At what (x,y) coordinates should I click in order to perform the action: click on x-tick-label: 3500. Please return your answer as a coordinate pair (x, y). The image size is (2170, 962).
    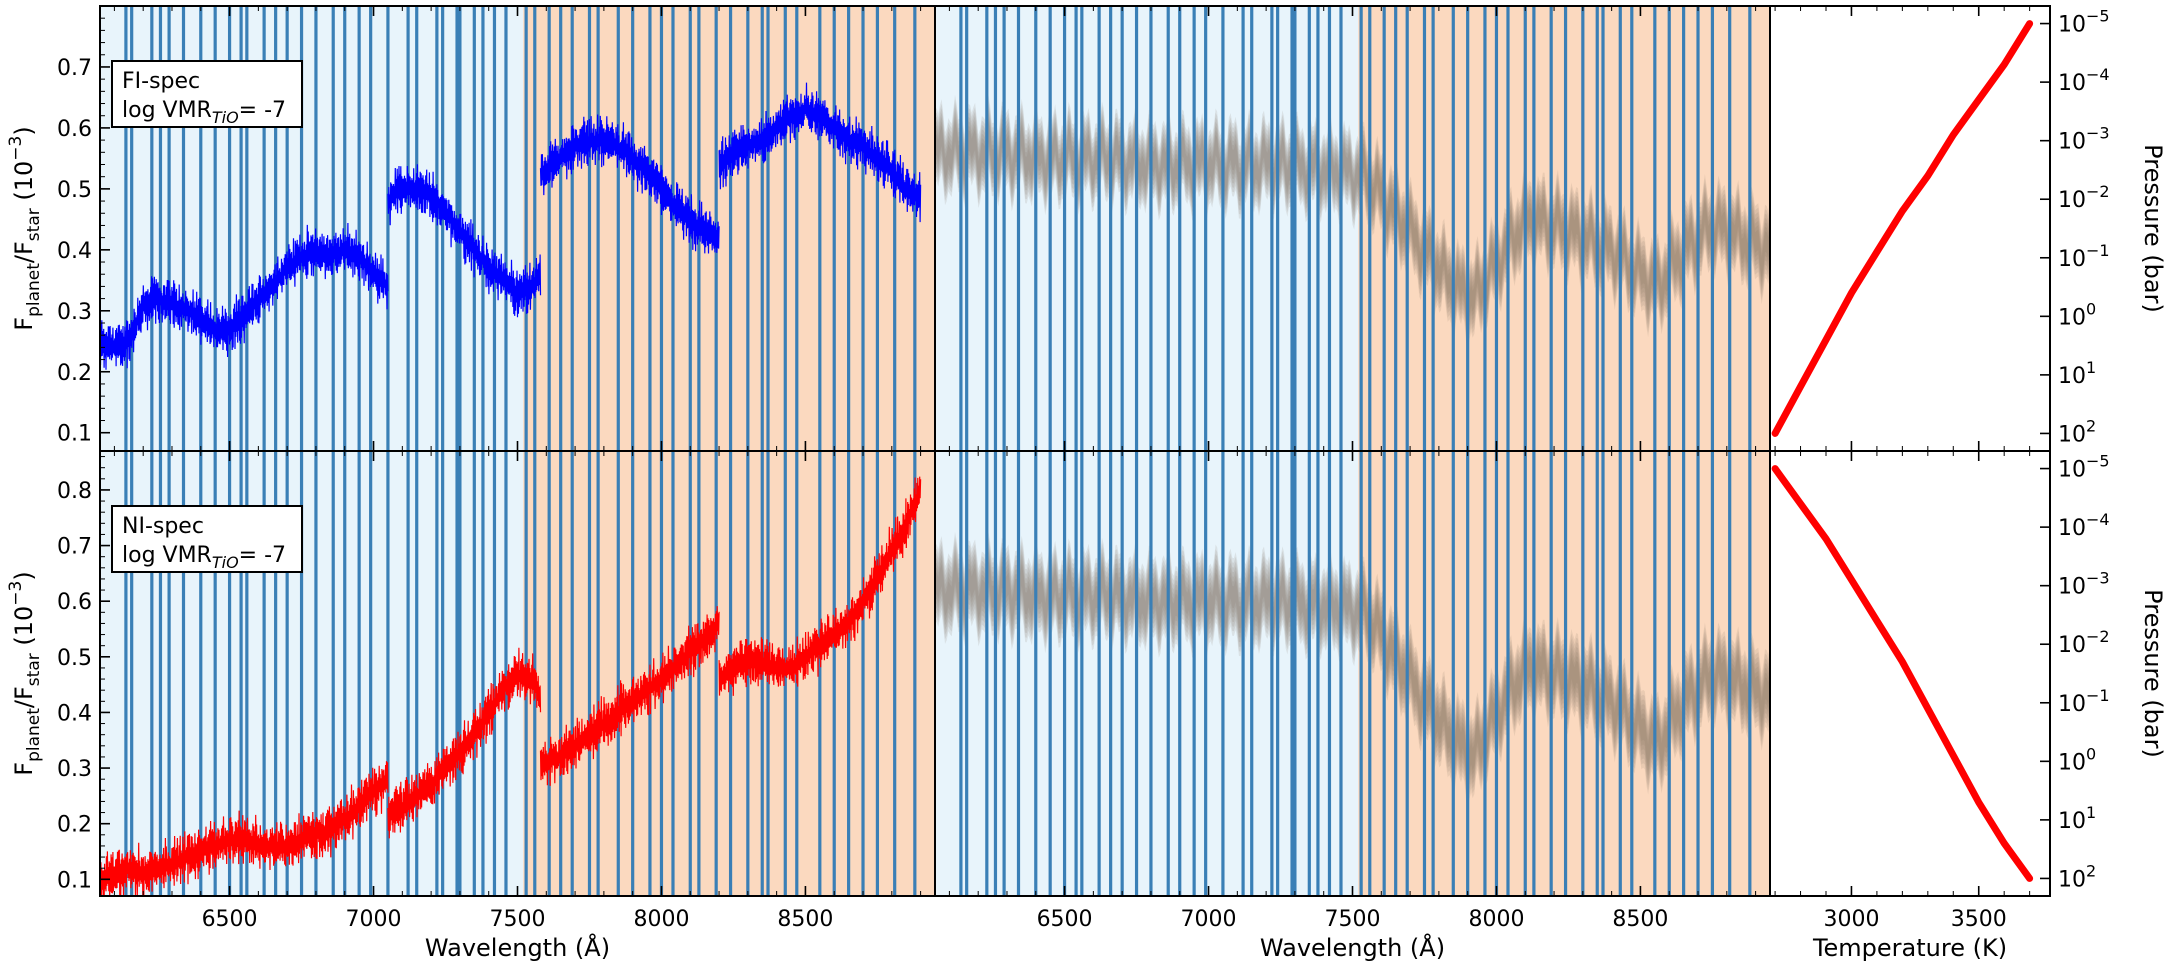
    Looking at the image, I should click on (1979, 919).